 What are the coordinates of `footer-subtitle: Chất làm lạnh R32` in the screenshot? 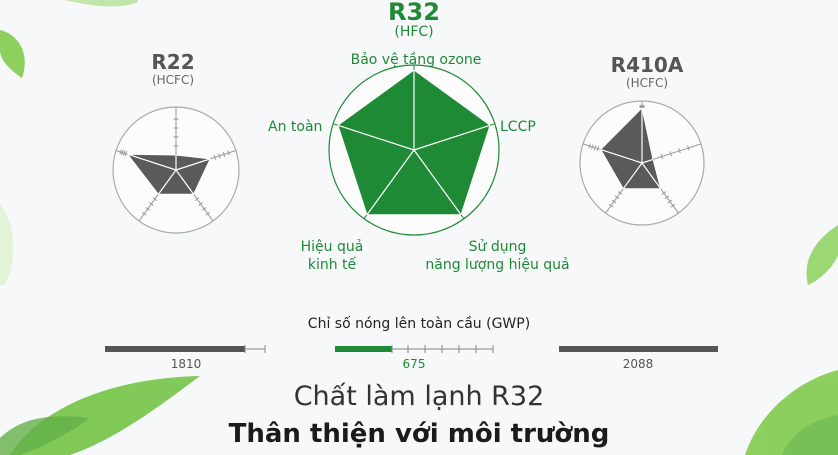 It's located at (419, 396).